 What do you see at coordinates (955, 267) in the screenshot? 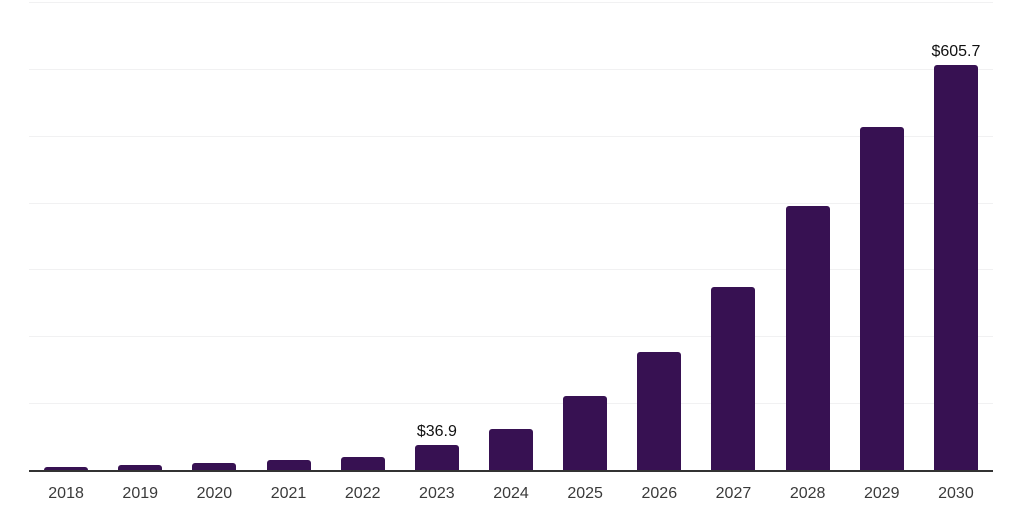
I see `bar-2030` at bounding box center [955, 267].